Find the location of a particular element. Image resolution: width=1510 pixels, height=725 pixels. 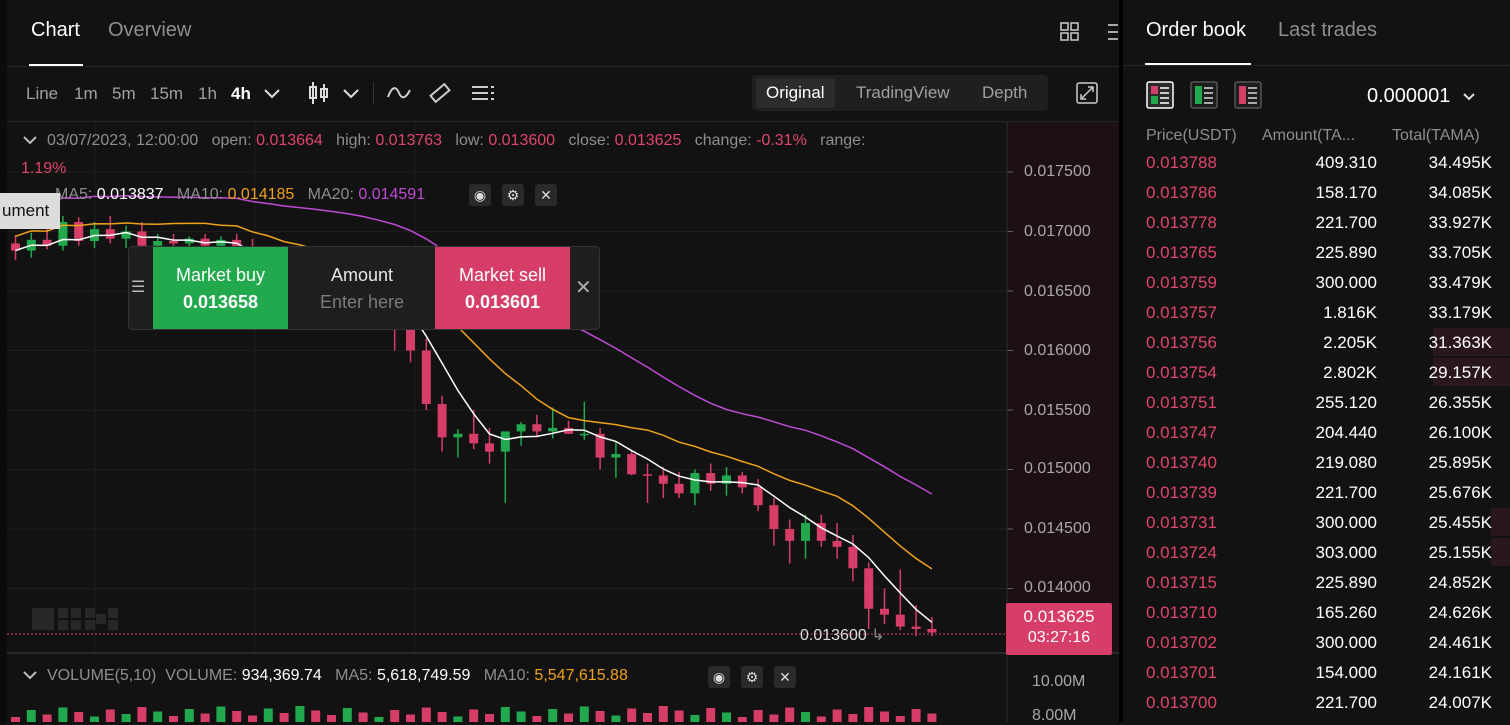

orderbook-row: 0.013715 225.890 24.852K is located at coordinates (1316, 582).